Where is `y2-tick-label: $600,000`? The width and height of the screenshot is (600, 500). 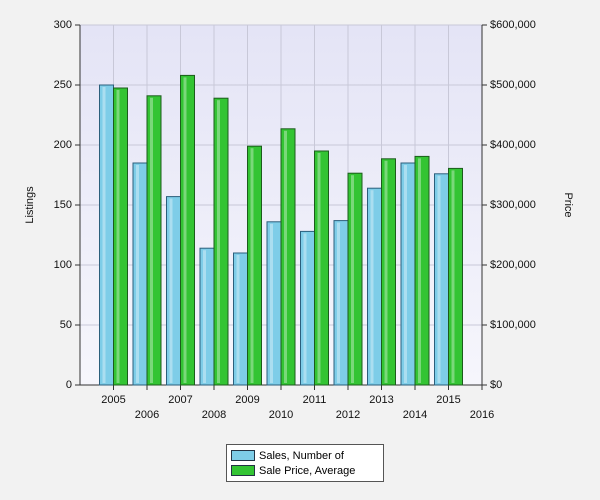
y2-tick-label: $600,000 is located at coordinates (513, 25).